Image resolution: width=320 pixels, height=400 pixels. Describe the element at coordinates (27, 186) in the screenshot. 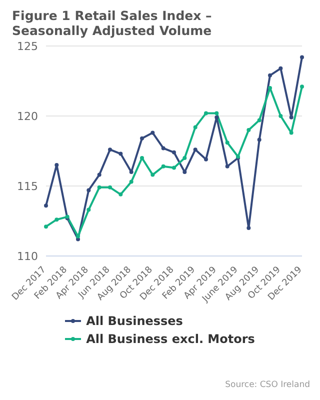

I see `y-tick-label: 115` at that location.